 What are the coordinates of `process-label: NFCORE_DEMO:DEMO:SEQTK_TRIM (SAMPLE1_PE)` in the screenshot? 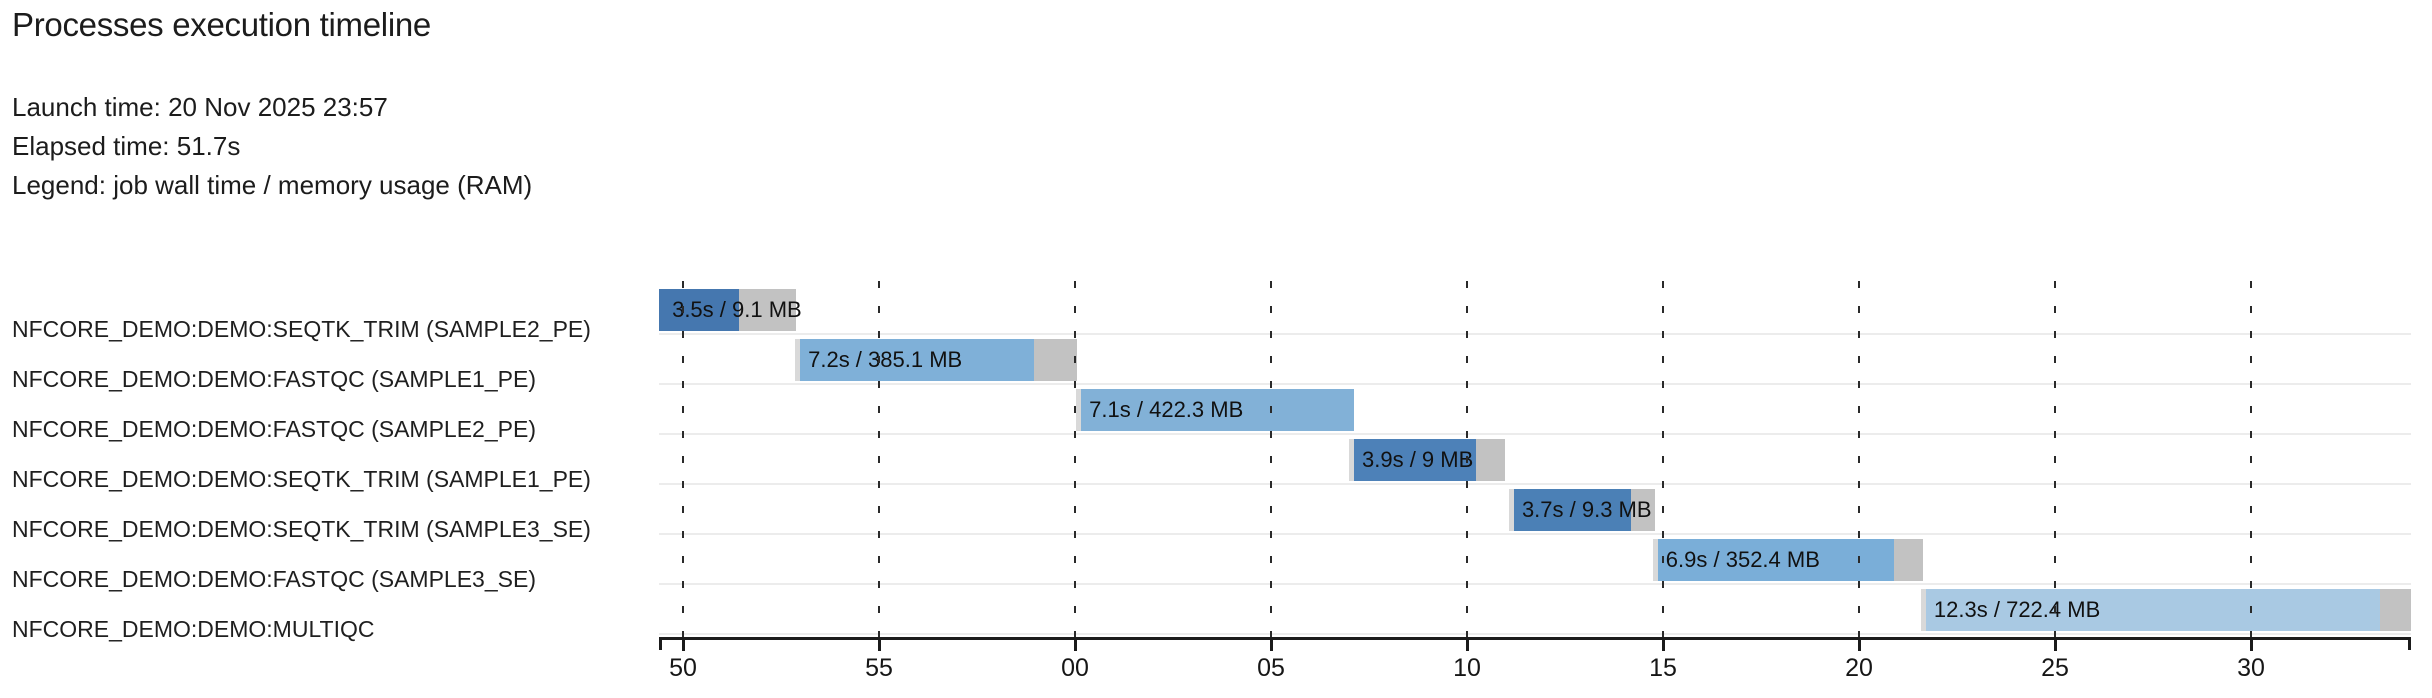 It's located at (301, 479).